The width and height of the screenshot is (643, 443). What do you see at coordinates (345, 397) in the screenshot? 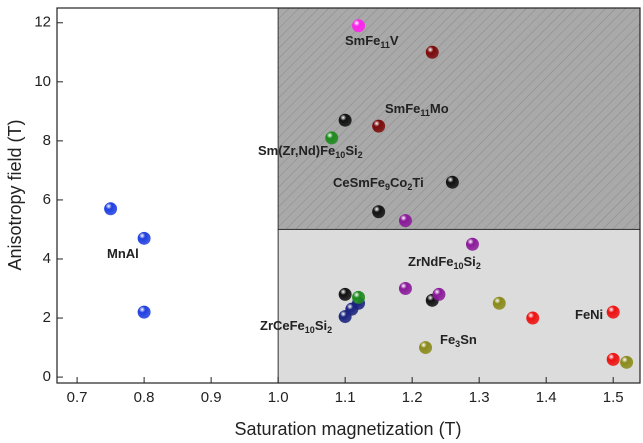
I see `x-tick-label: 1.1` at bounding box center [345, 397].